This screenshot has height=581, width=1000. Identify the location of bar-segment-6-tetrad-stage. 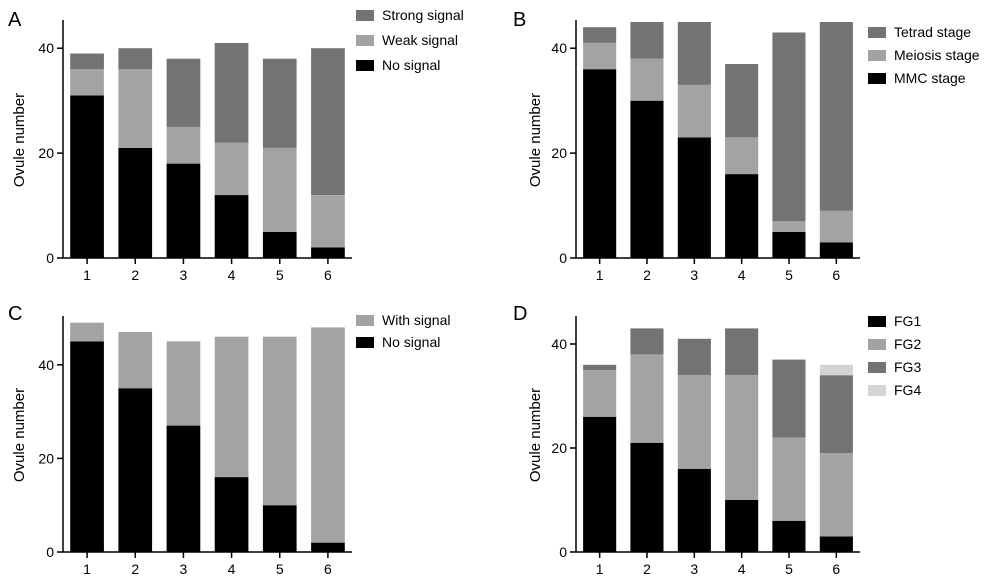
(836, 116).